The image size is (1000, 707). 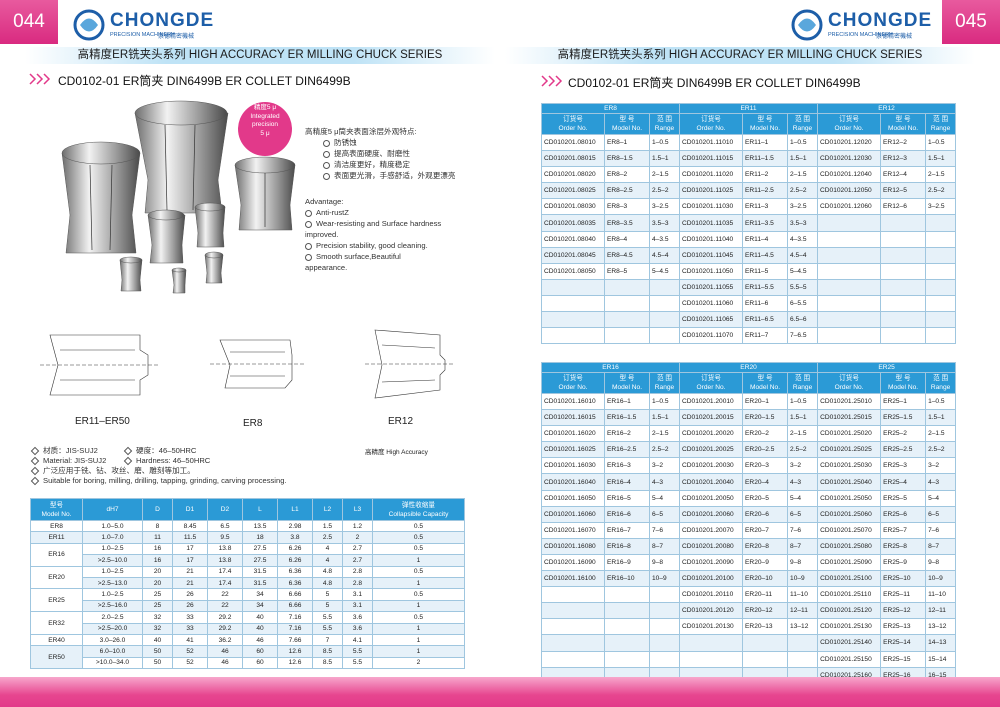 What do you see at coordinates (849, 643) in the screenshot?
I see `order-cell: CD010201.25140` at bounding box center [849, 643].